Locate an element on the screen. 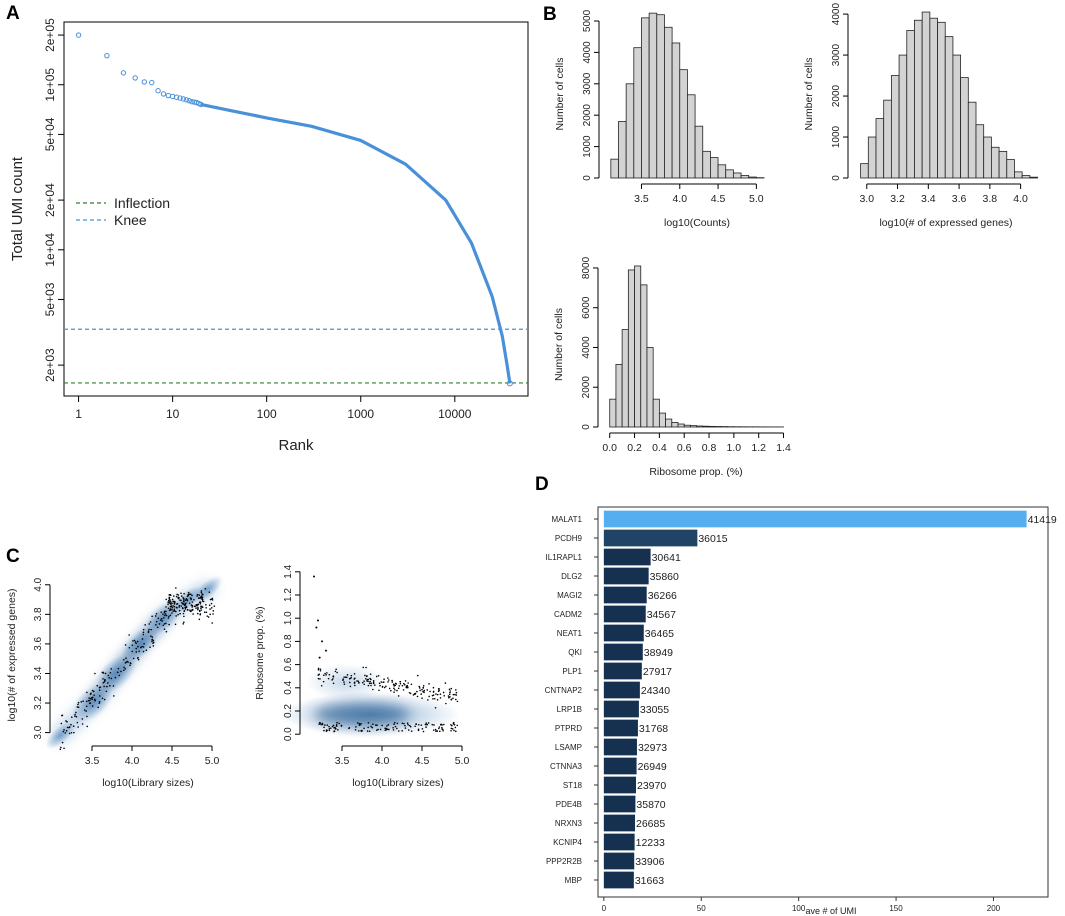 This screenshot has width=1065, height=916. y-tick-label: 3.8 is located at coordinates (38, 614).